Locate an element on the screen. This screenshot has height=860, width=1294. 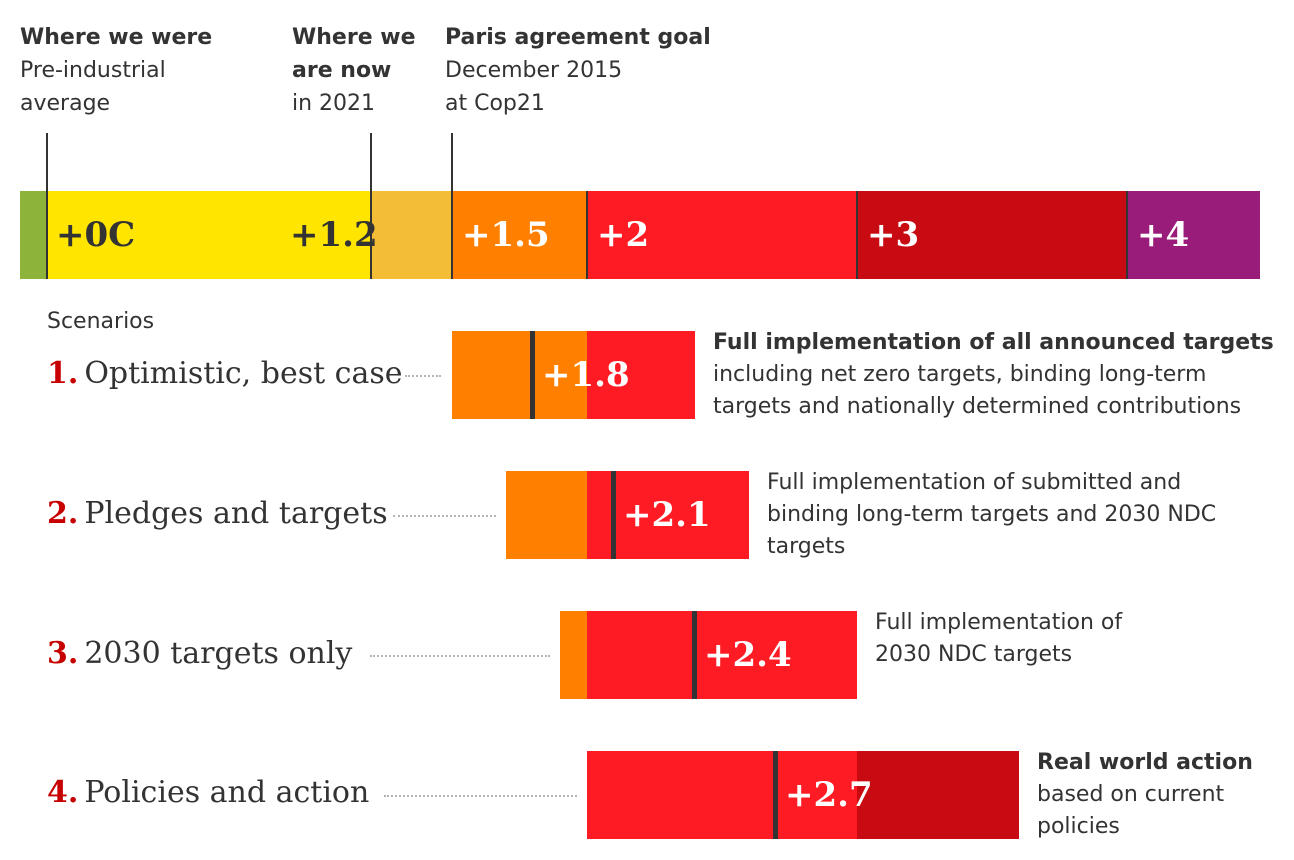
temperature-scale: +0C +1.2 +1.5 +2 +3 +4 is located at coordinates (640, 235).